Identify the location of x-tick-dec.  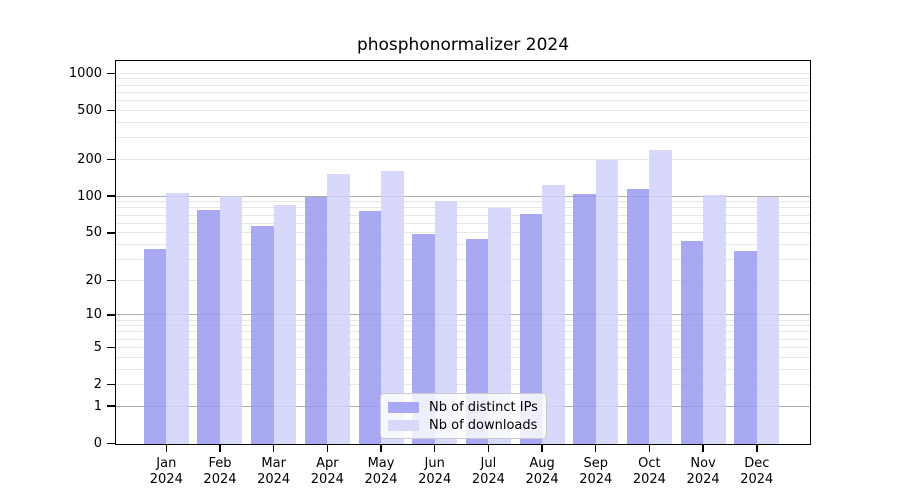
(757, 448).